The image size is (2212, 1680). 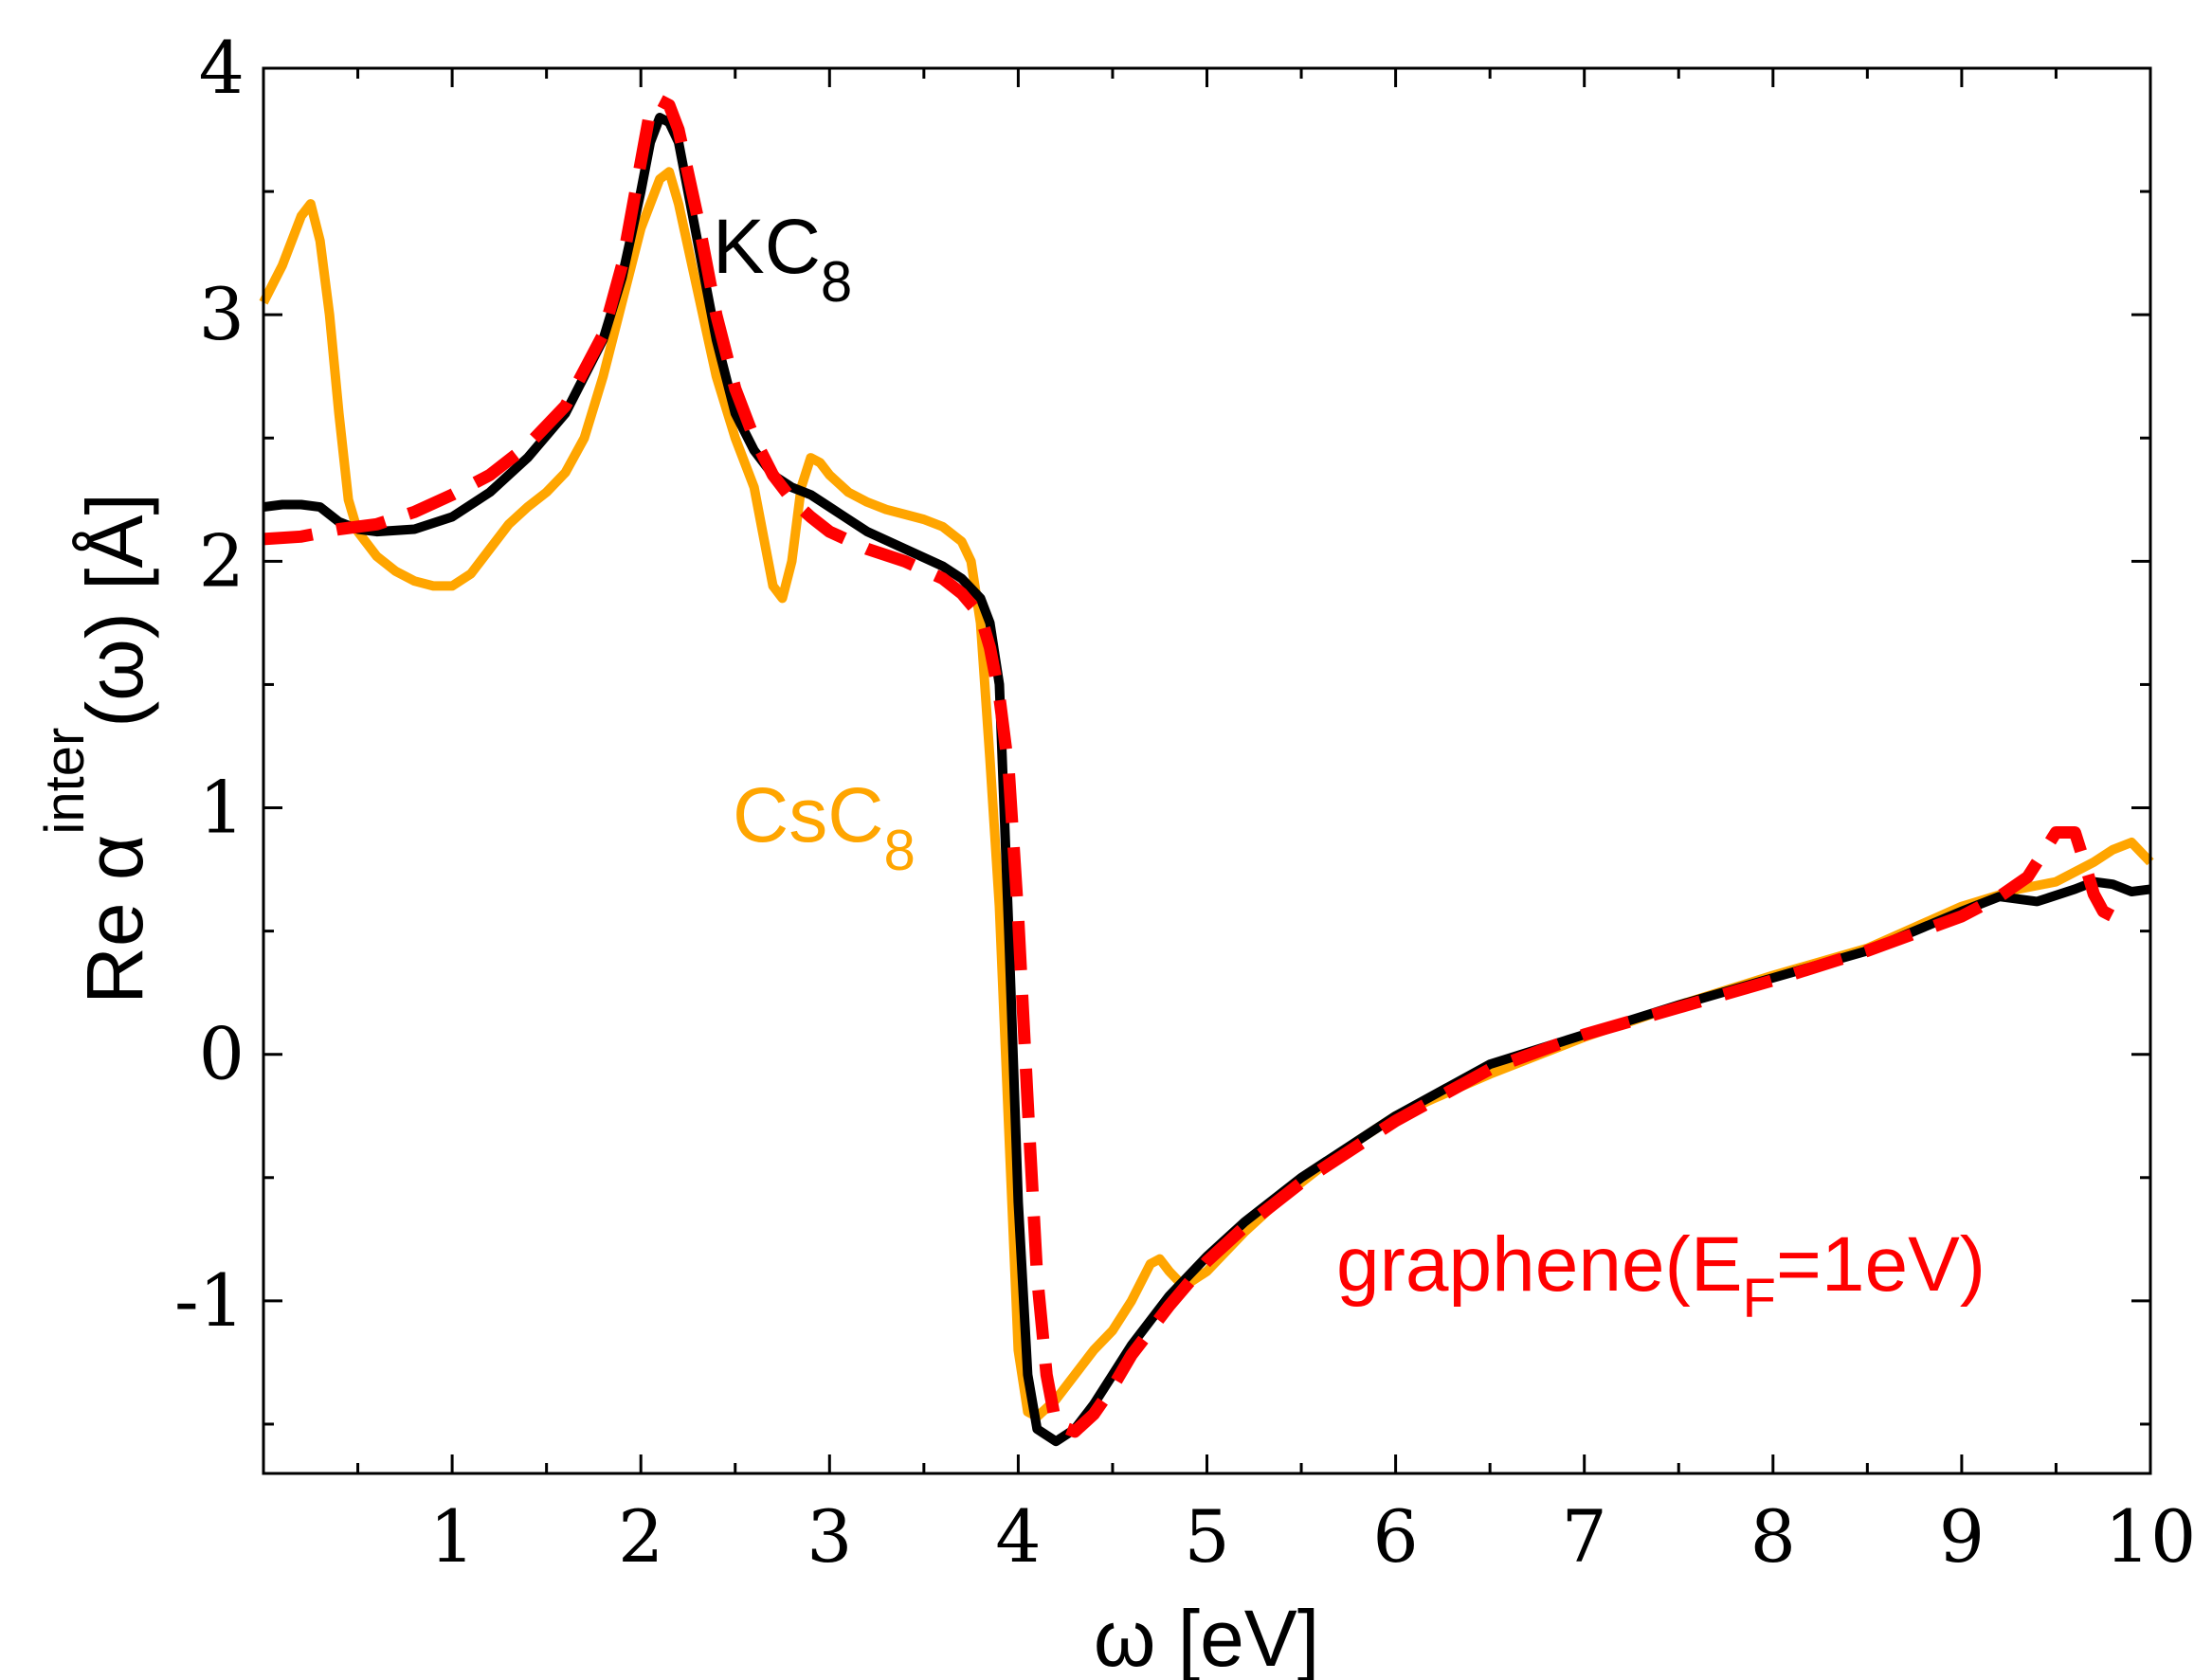 What do you see at coordinates (1760, 1299) in the screenshot?
I see `annotation-graphene-sub: F` at bounding box center [1760, 1299].